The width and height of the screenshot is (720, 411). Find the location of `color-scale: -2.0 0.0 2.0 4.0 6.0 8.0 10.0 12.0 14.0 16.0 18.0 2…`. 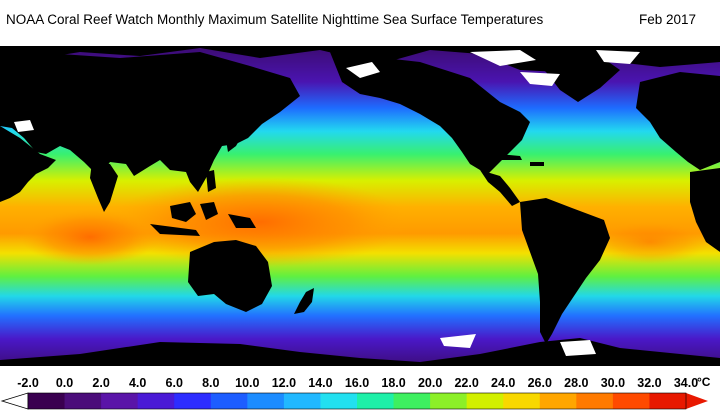

color-scale: -2.0 0.0 2.0 4.0 6.0 8.0 10.0 12.0 14.0 16.0 18.0 2… is located at coordinates (360, 391).